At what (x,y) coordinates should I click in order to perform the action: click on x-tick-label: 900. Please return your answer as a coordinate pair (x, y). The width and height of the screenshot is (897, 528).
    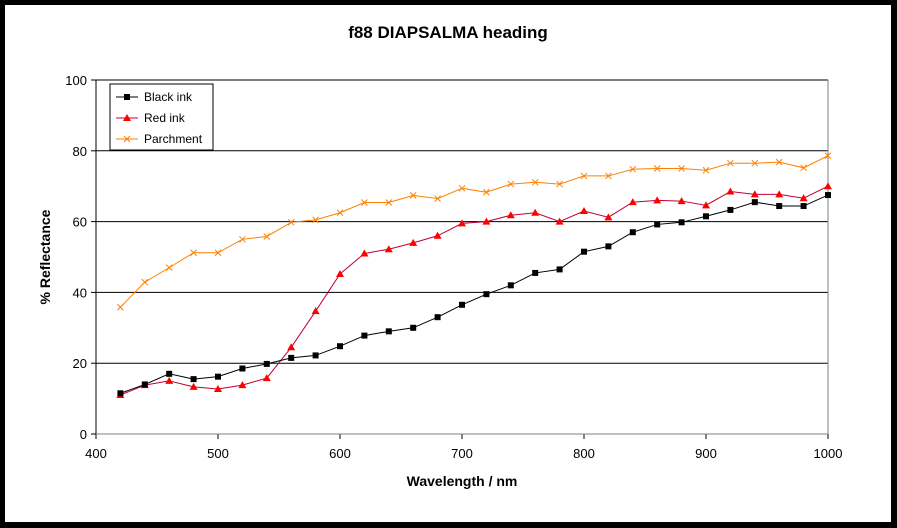
    Looking at the image, I should click on (706, 453).